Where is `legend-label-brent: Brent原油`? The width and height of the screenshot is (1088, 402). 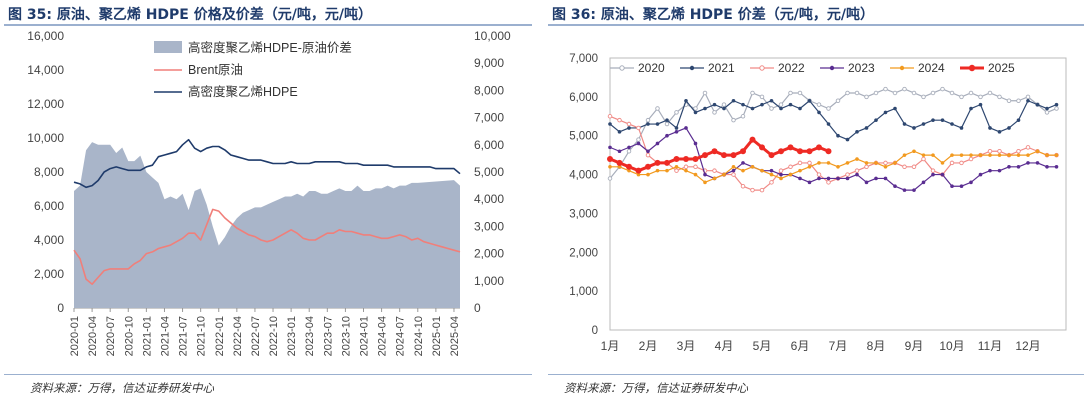 legend-label-brent: Brent原油 is located at coordinates (215, 70).